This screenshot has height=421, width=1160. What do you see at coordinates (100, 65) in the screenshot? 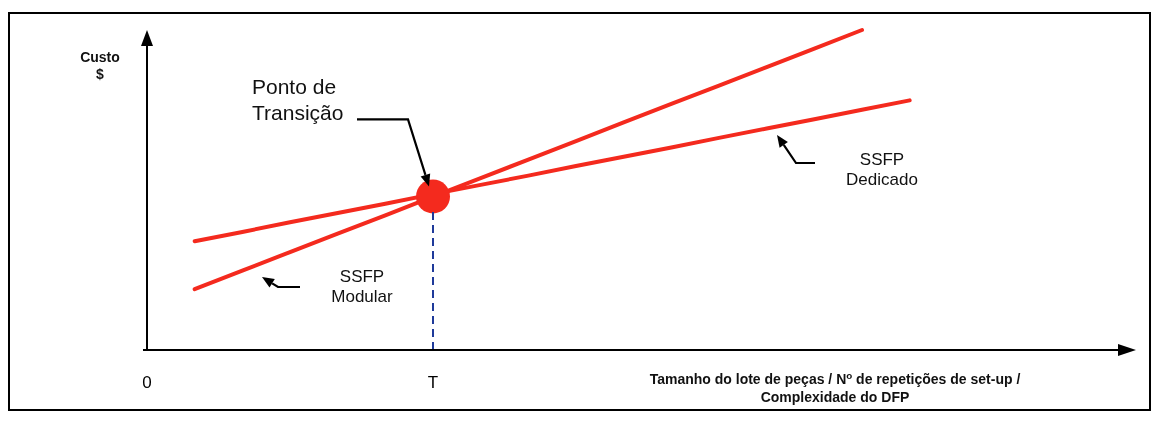
I see `y-axis-title: Custo $` at bounding box center [100, 65].